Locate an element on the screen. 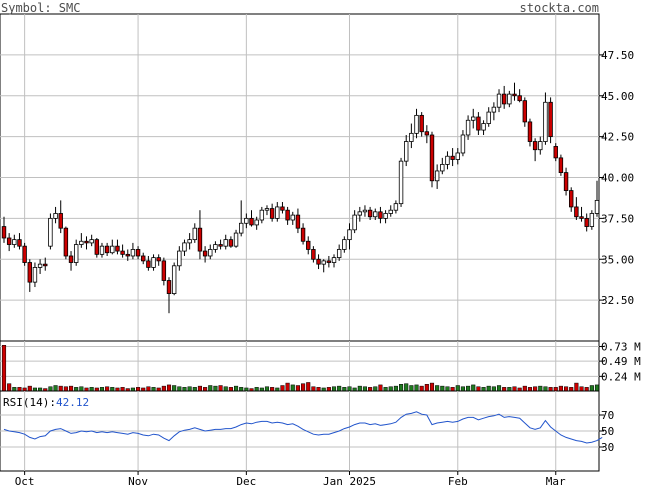 The height and width of the screenshot is (486, 655). brand-label: stockta.com is located at coordinates (559, 8).